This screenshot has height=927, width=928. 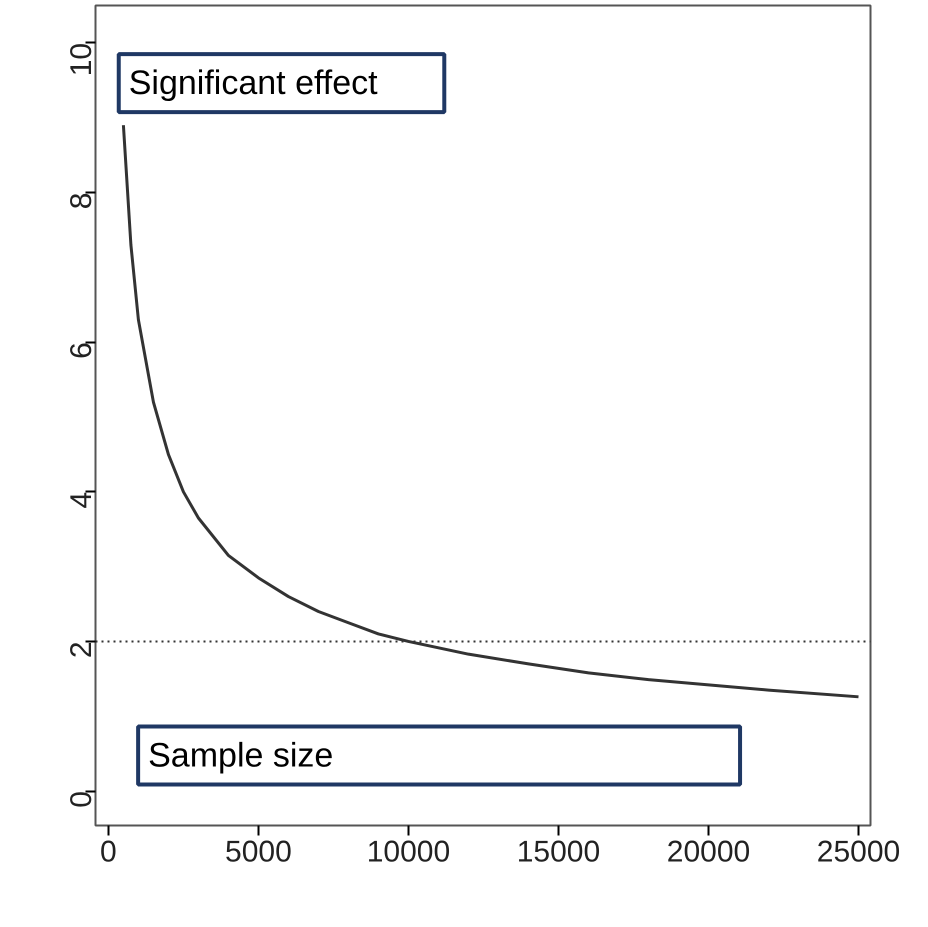 I want to click on x-tick-label: 25000, so click(x=858, y=852).